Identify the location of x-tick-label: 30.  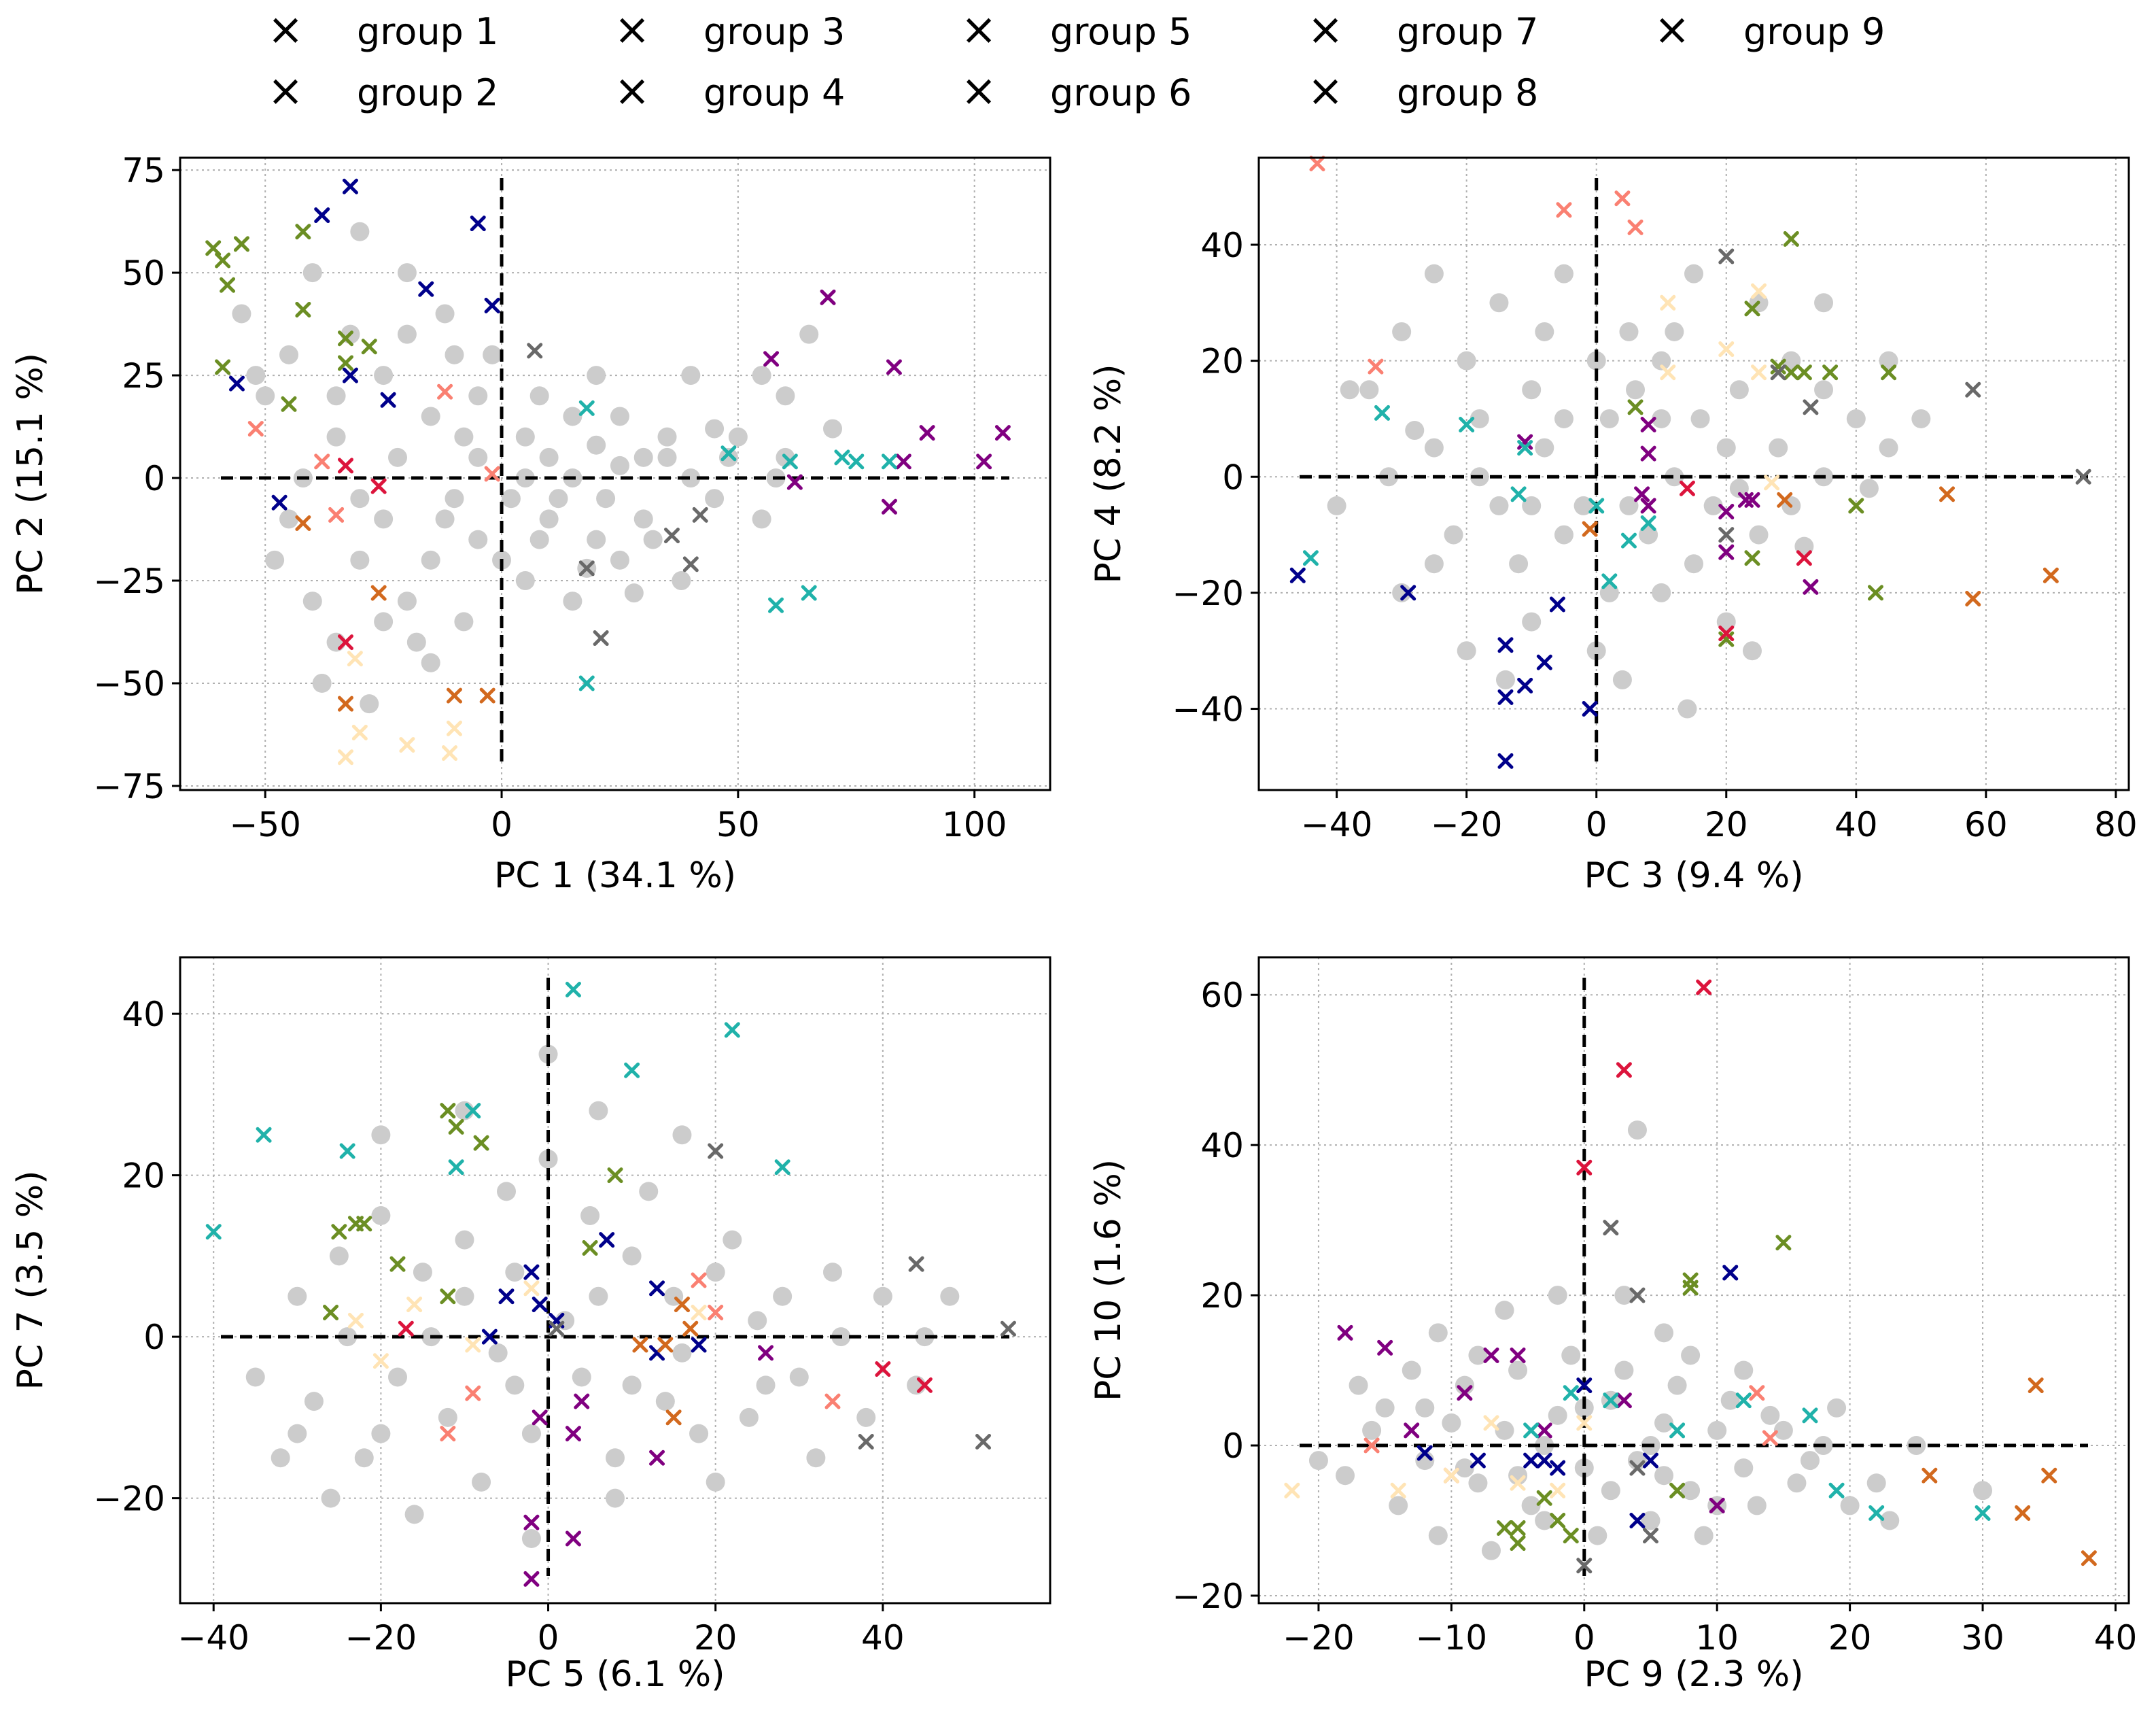
(1982, 1638).